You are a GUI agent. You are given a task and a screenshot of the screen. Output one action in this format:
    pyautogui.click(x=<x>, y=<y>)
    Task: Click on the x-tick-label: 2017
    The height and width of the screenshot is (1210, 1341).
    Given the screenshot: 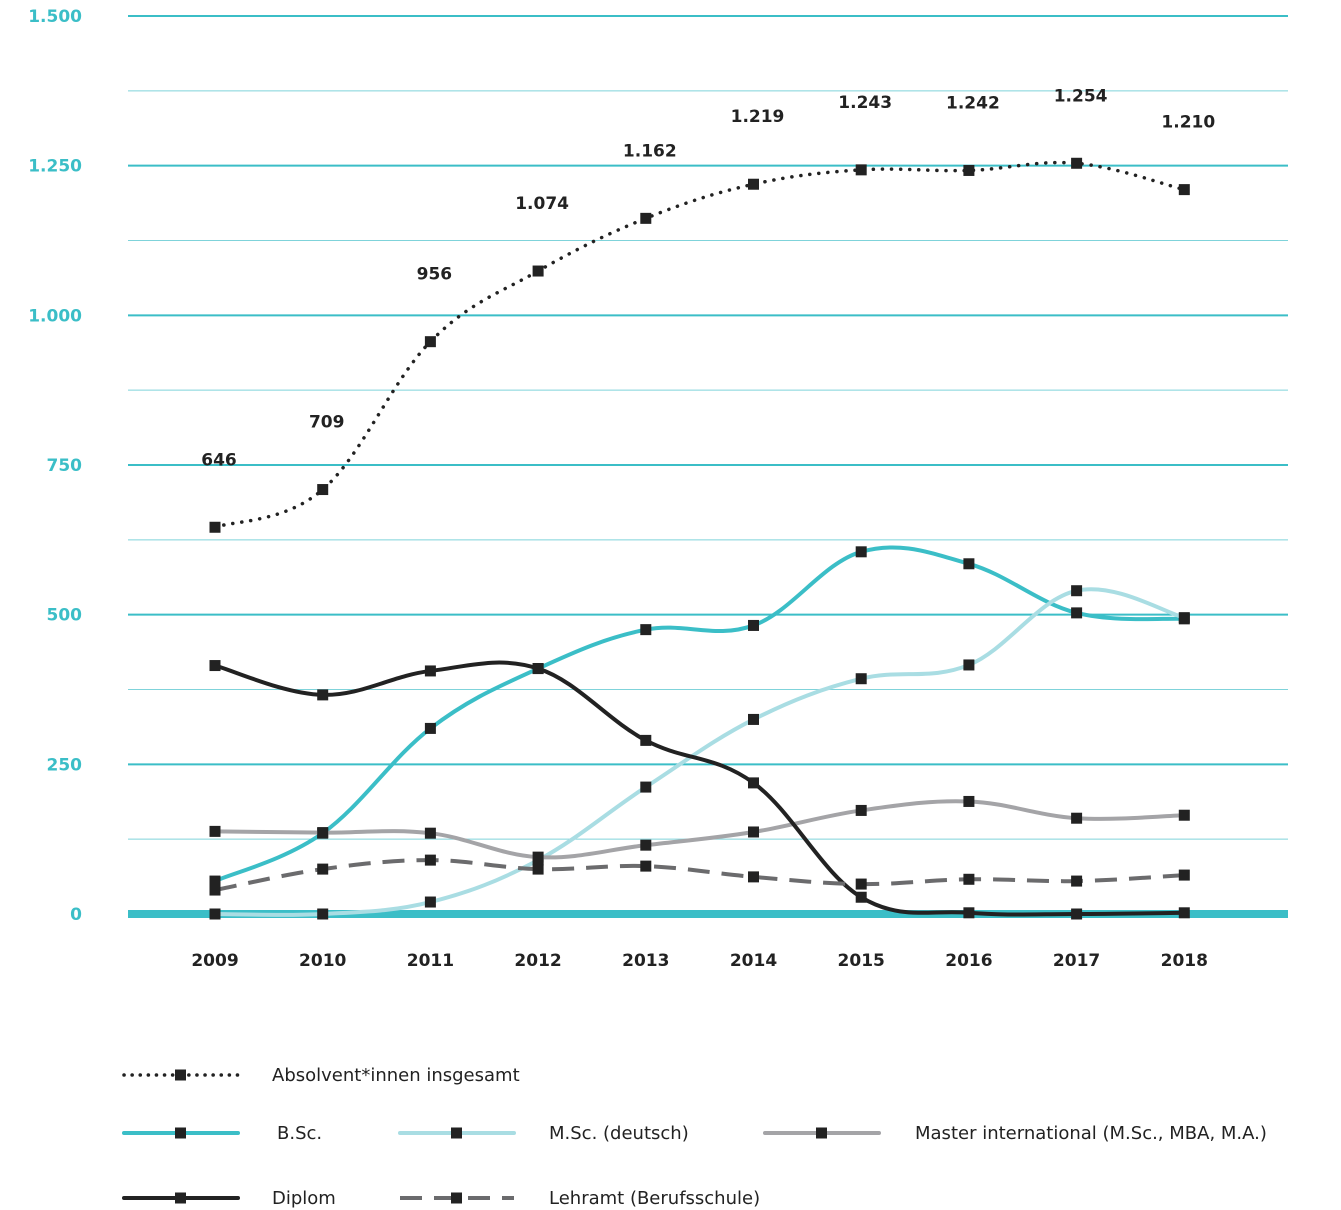 What is the action you would take?
    pyautogui.click(x=1076, y=961)
    